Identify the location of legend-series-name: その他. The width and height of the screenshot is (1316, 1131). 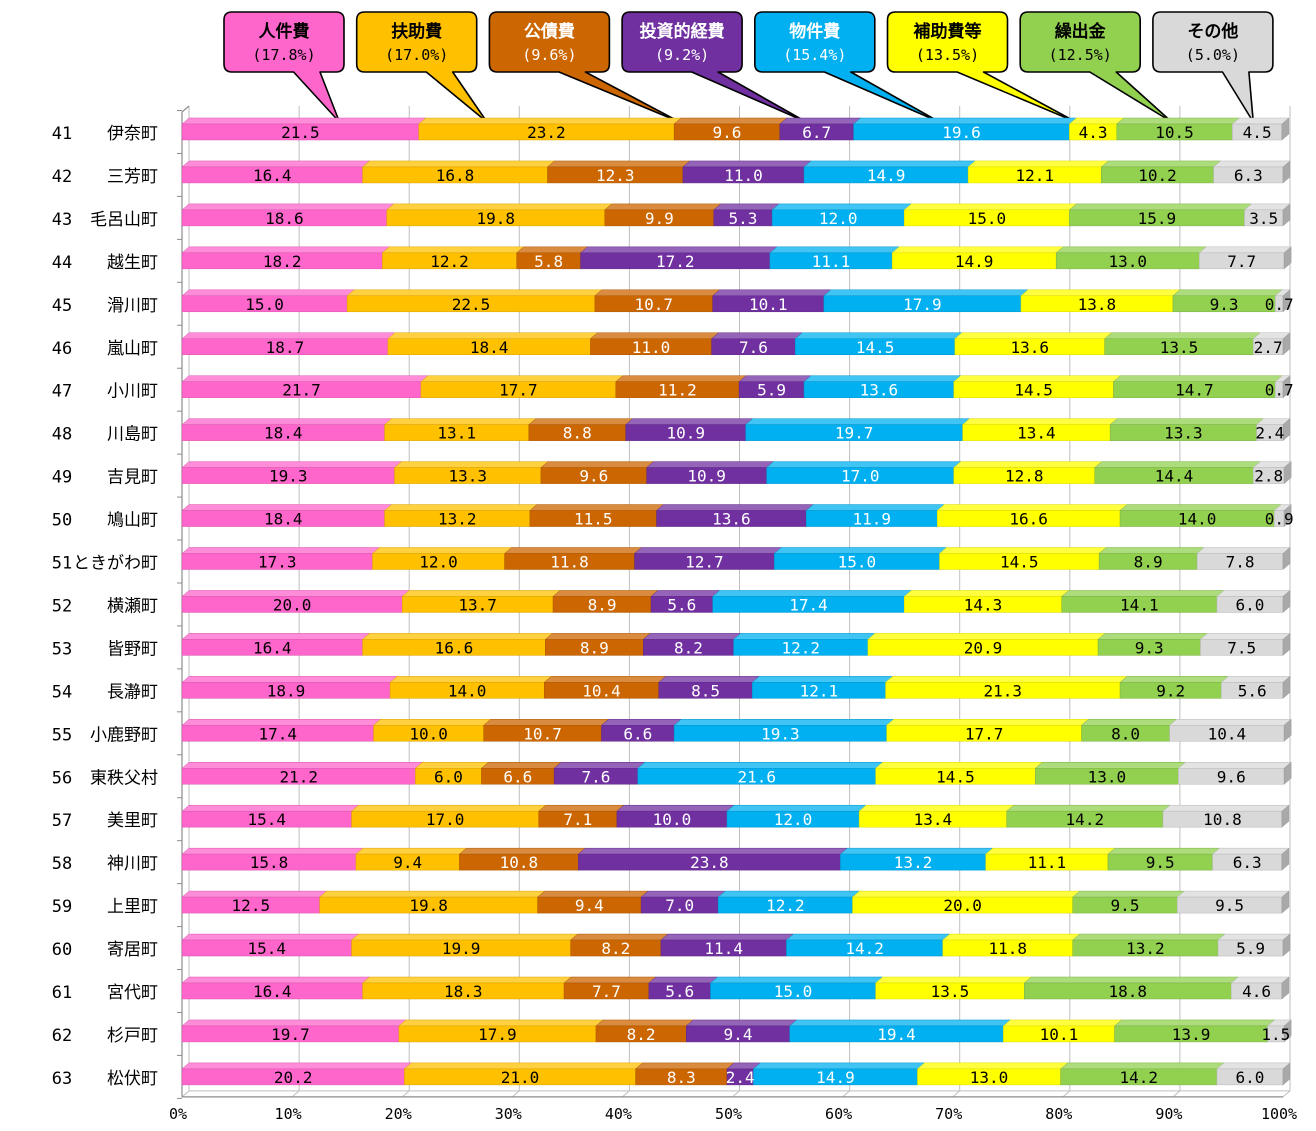
(1212, 31).